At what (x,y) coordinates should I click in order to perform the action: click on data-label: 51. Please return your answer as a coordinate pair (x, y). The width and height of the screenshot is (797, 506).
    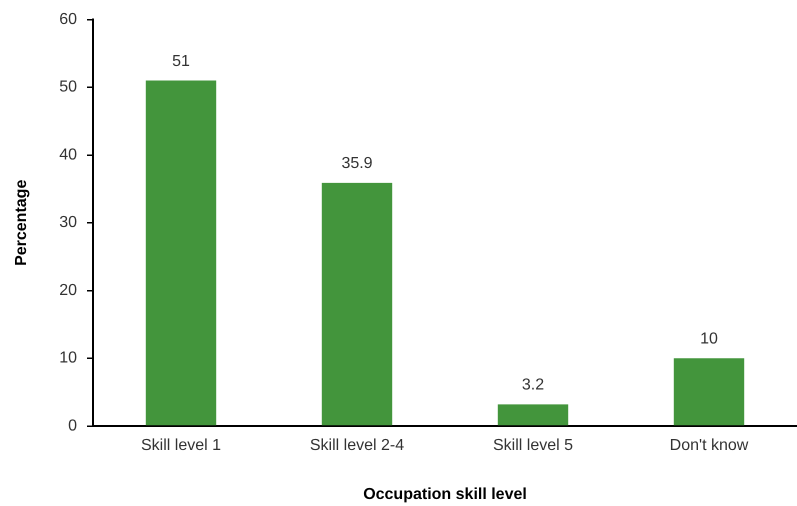
    Looking at the image, I should click on (181, 61).